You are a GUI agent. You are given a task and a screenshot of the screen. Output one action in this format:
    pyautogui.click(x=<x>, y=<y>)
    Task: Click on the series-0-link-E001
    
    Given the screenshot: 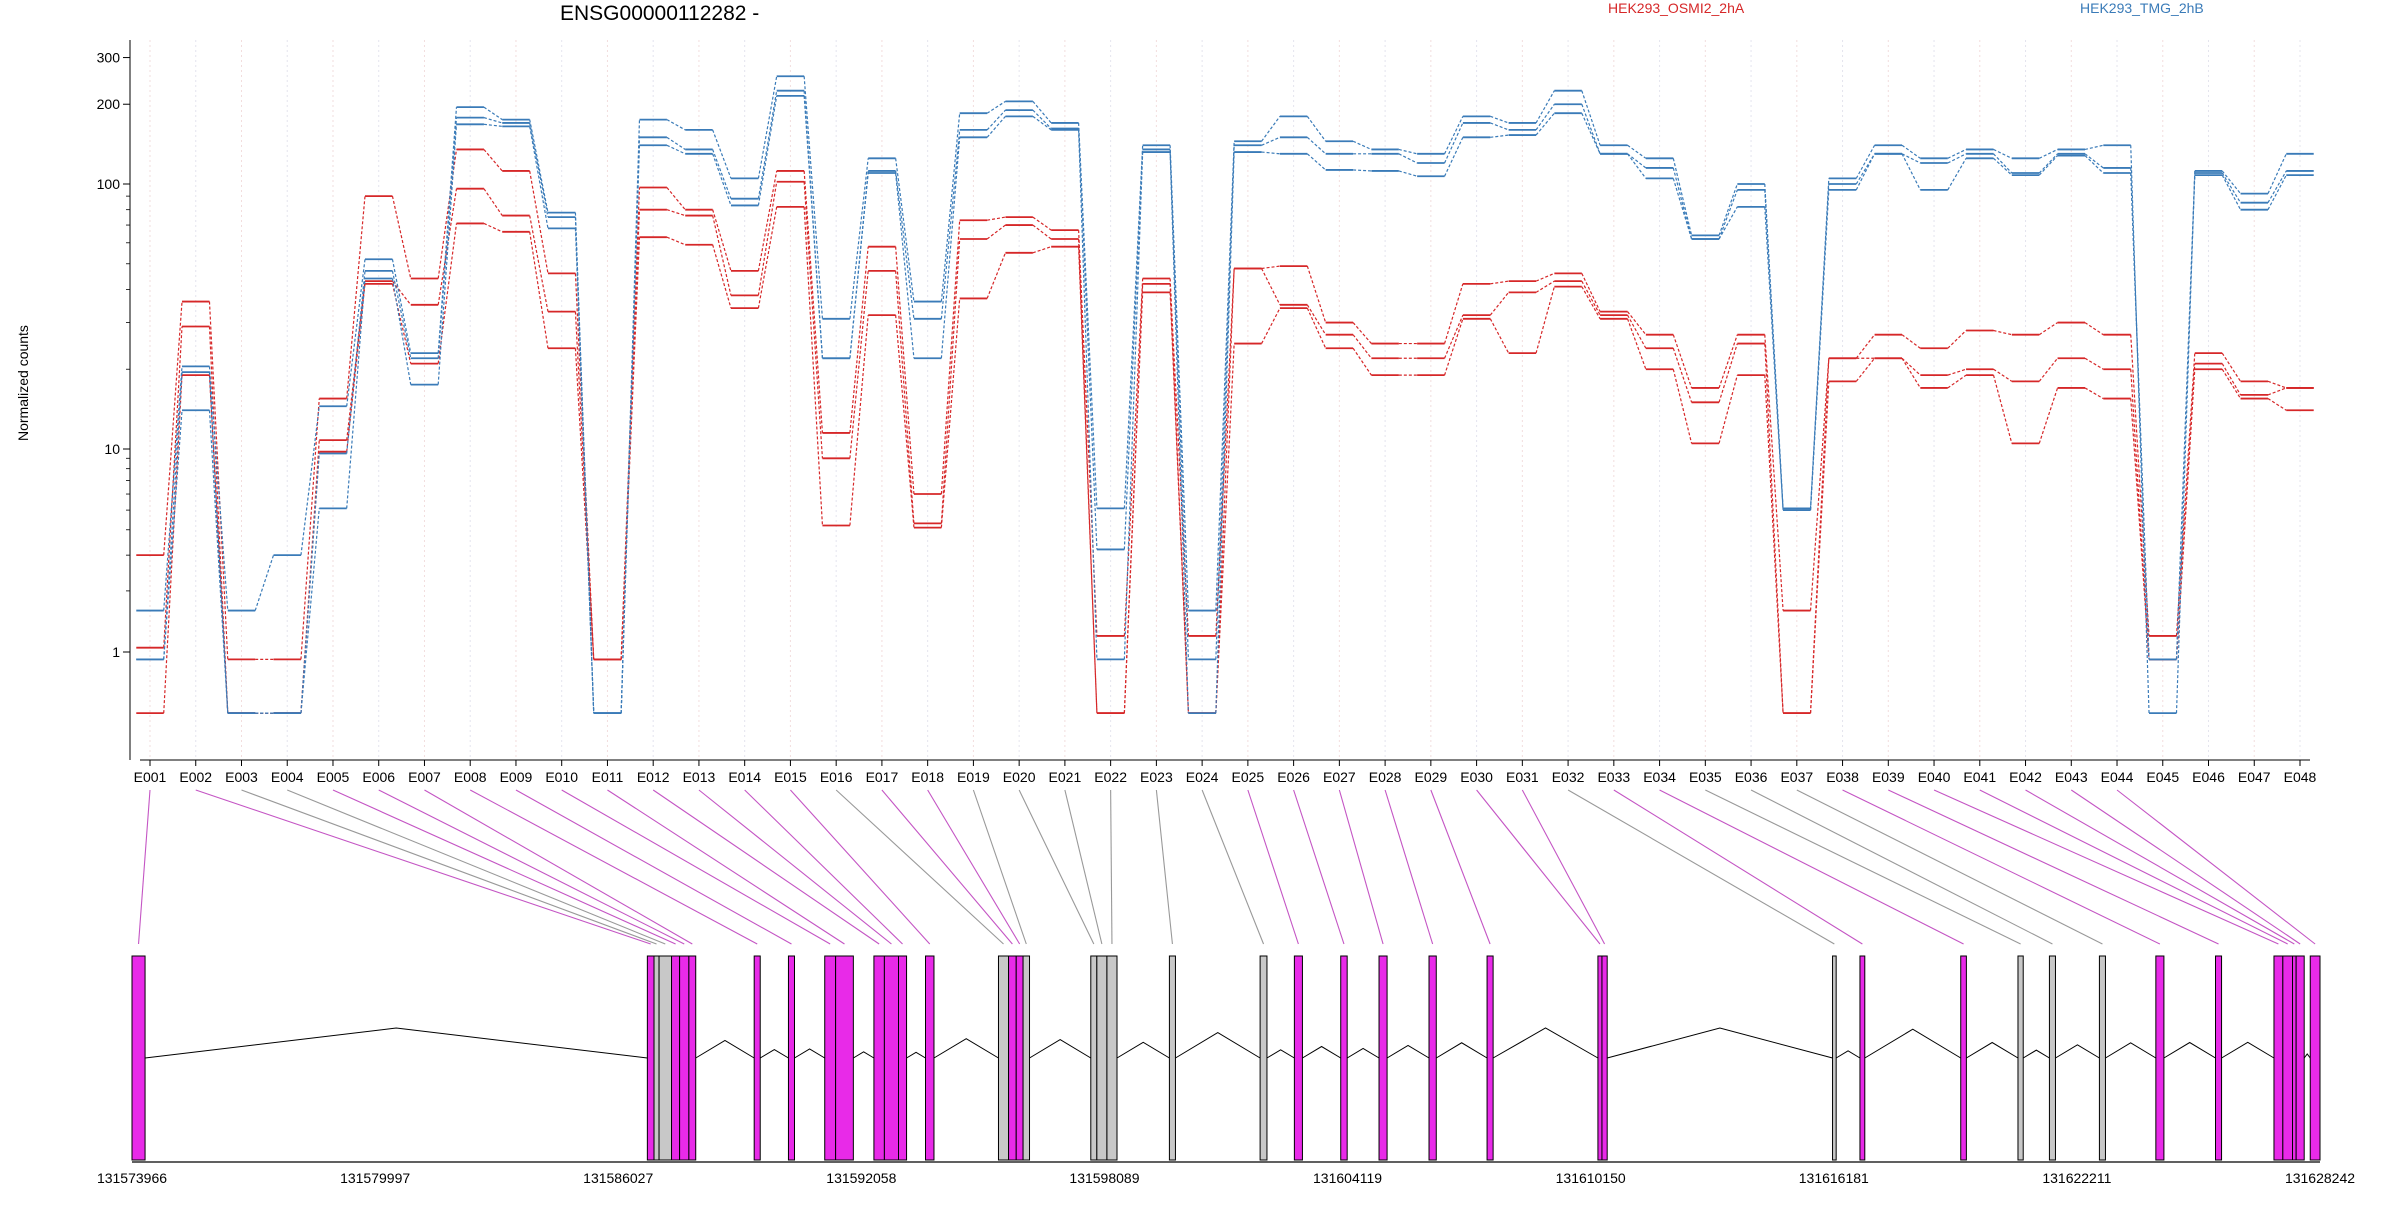 What is the action you would take?
    pyautogui.click(x=173, y=428)
    